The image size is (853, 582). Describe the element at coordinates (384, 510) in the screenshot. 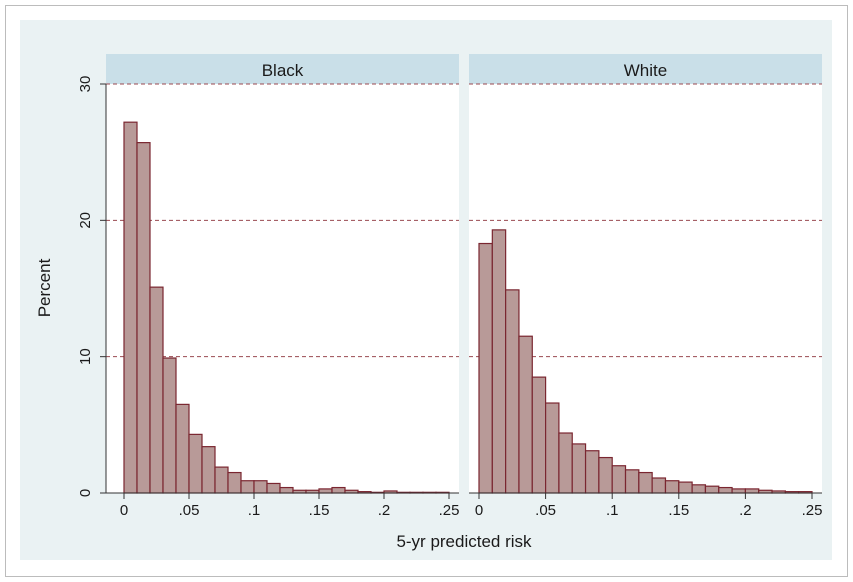

I see `x-tick-label-black: .2` at that location.